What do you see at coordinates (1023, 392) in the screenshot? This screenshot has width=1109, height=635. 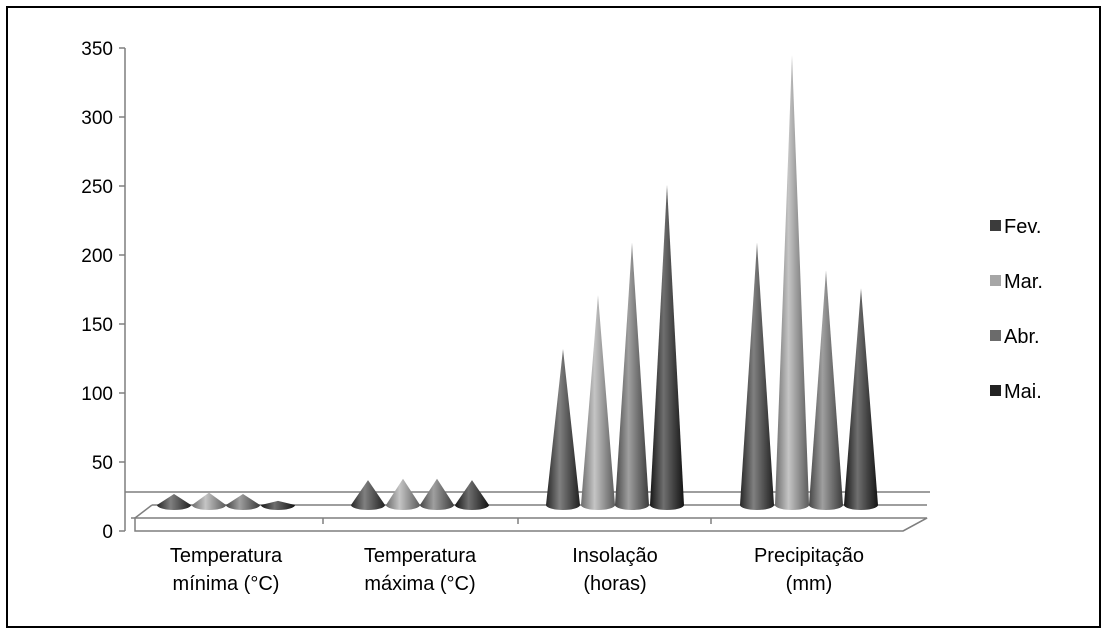 I see `legend-label: Mai.` at bounding box center [1023, 392].